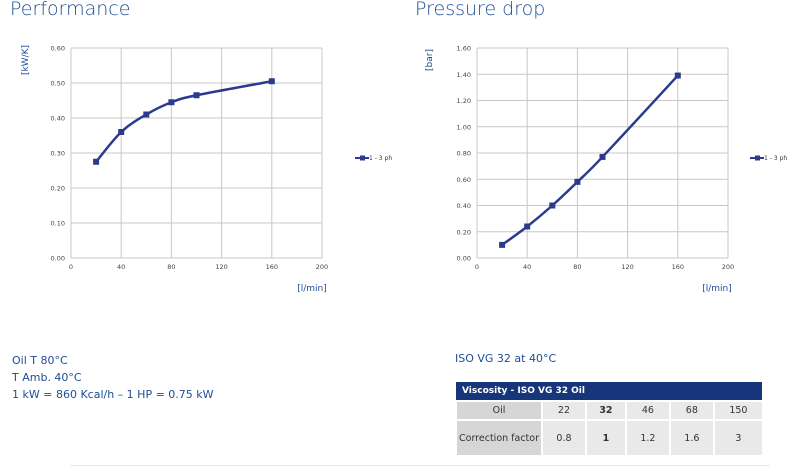 The width and height of the screenshot is (800, 470). What do you see at coordinates (563, 410) in the screenshot?
I see `table-cell: 22` at bounding box center [563, 410].